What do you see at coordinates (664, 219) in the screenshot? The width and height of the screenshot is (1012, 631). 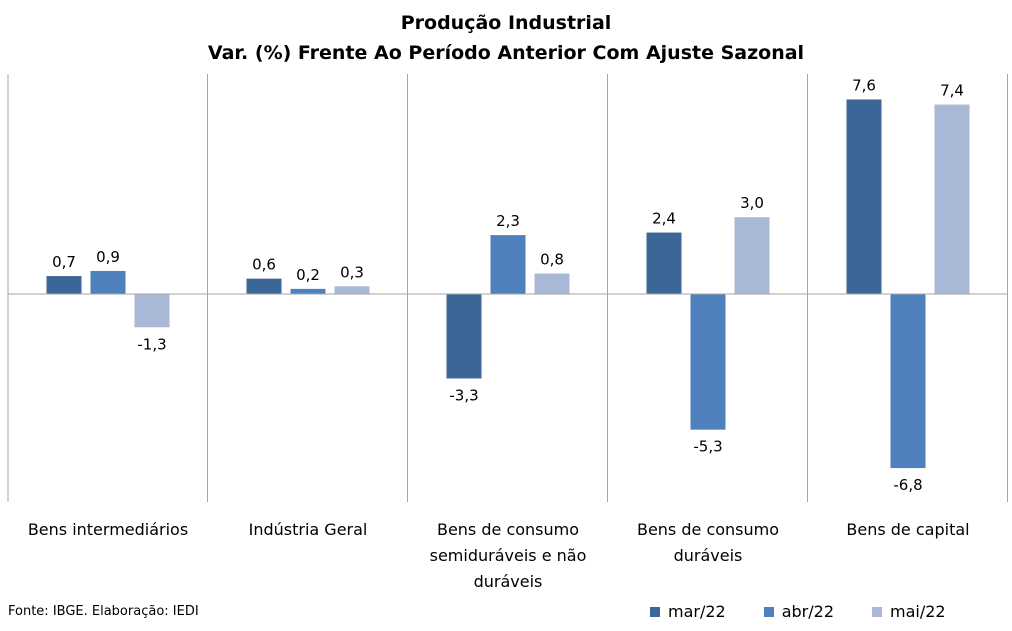 I see `data-label: 2,4` at bounding box center [664, 219].